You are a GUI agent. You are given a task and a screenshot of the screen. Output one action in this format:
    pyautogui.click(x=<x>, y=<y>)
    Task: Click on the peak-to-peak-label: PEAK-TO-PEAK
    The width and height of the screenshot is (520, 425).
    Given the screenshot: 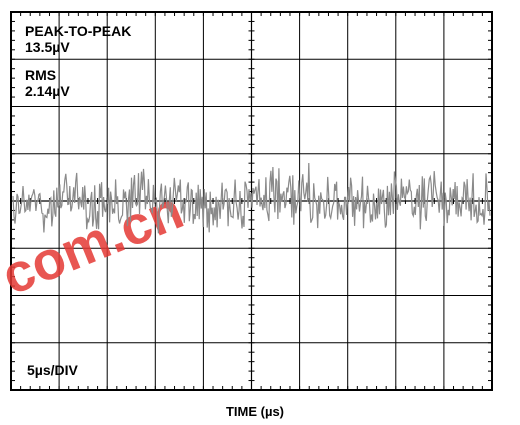 What is the action you would take?
    pyautogui.click(x=78, y=31)
    